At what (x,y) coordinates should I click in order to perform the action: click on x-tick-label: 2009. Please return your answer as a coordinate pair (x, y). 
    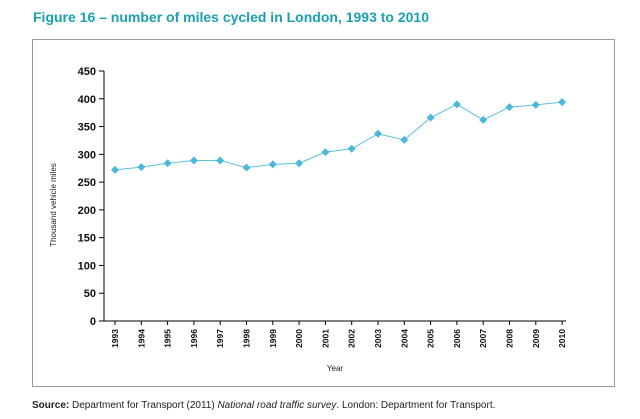
    Looking at the image, I should click on (536, 338).